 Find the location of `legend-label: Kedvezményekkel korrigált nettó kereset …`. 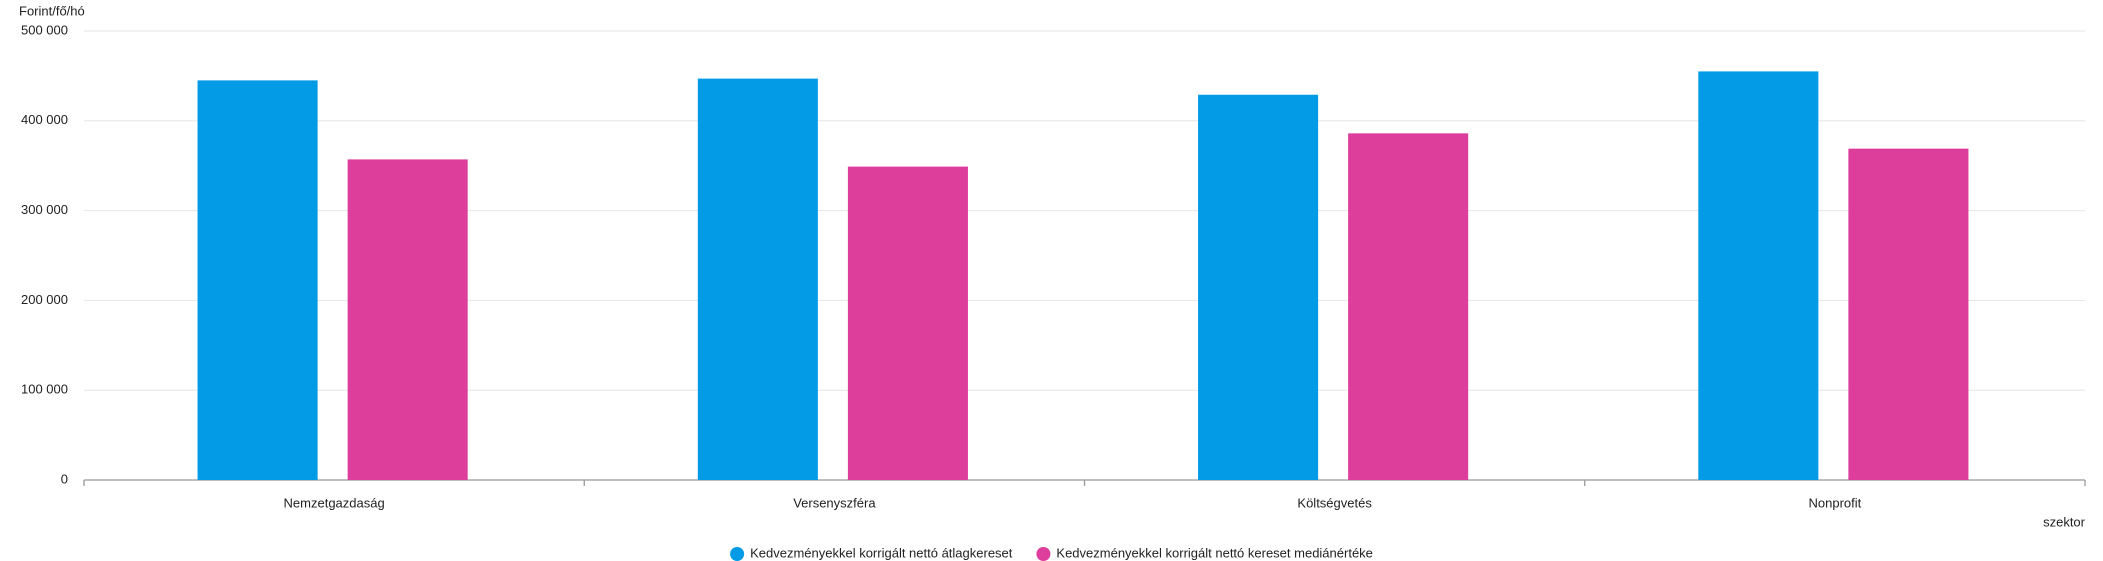

legend-label: Kedvezményekkel korrigált nettó kereset … is located at coordinates (1214, 552).